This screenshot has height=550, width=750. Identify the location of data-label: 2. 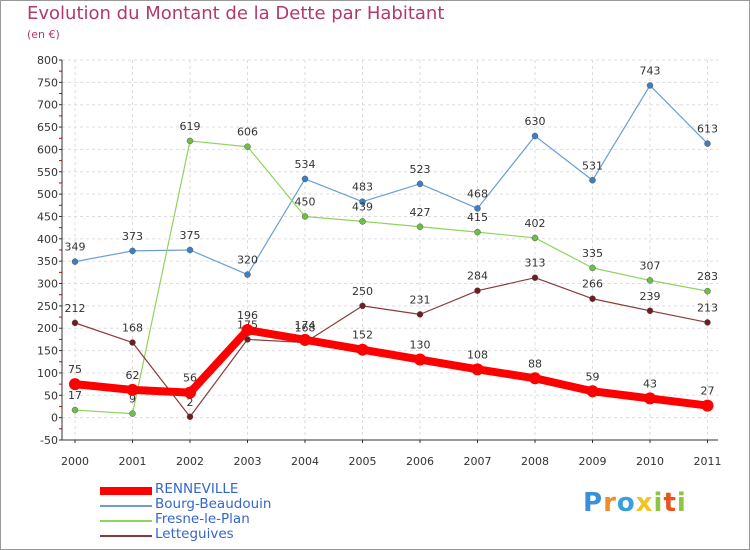
(190, 402).